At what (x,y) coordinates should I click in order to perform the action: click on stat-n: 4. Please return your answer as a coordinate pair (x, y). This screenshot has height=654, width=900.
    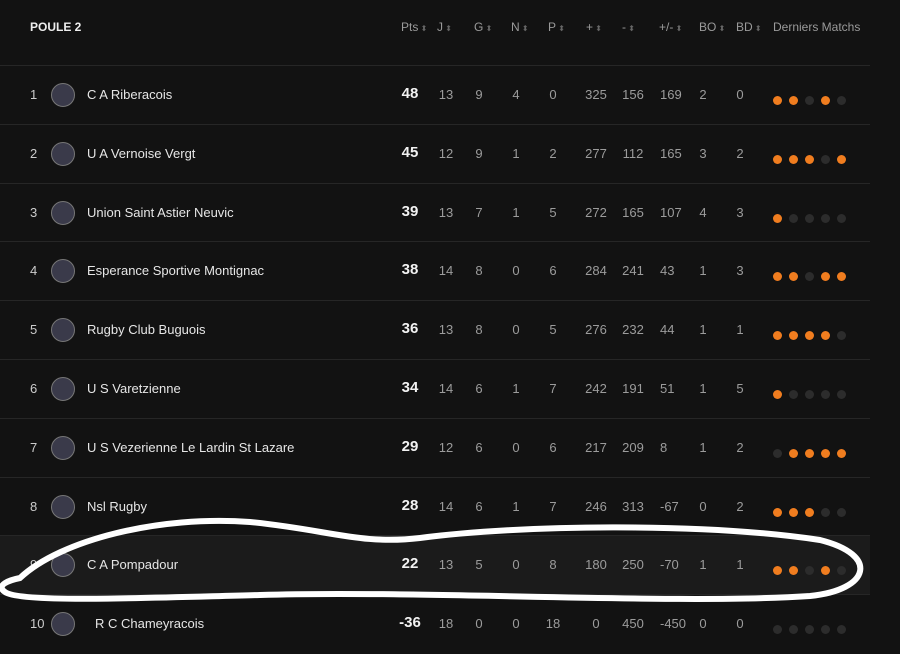
    Looking at the image, I should click on (516, 94).